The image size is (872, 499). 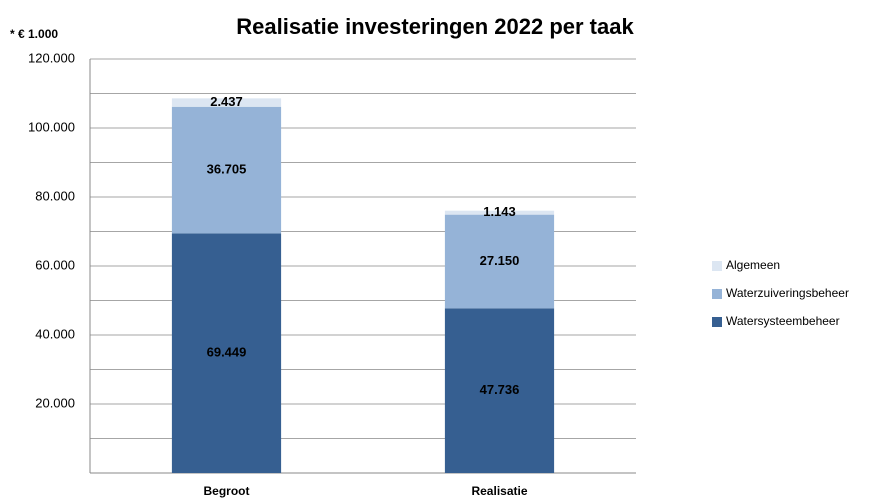 I want to click on x-tick-label: Begroot, so click(x=227, y=491).